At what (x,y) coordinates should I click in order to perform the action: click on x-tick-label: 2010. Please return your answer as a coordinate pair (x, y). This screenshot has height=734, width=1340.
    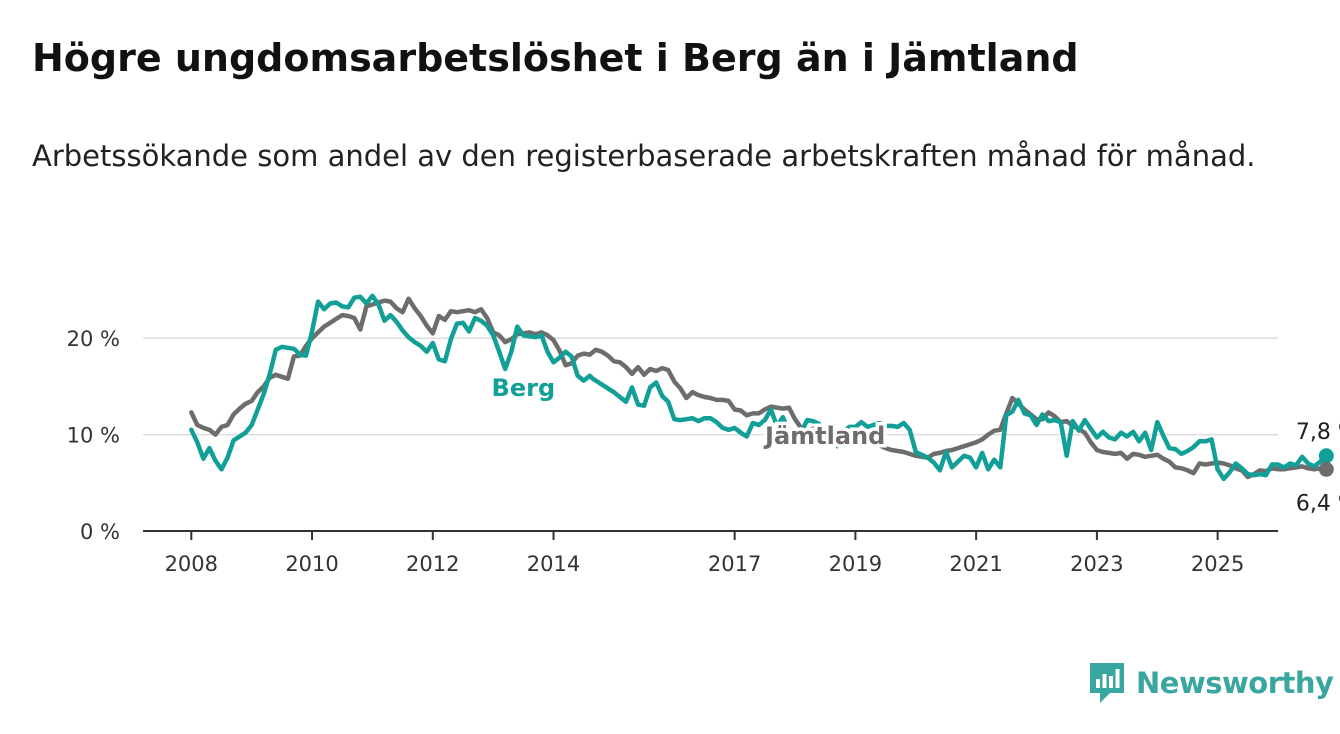
    Looking at the image, I should click on (311, 564).